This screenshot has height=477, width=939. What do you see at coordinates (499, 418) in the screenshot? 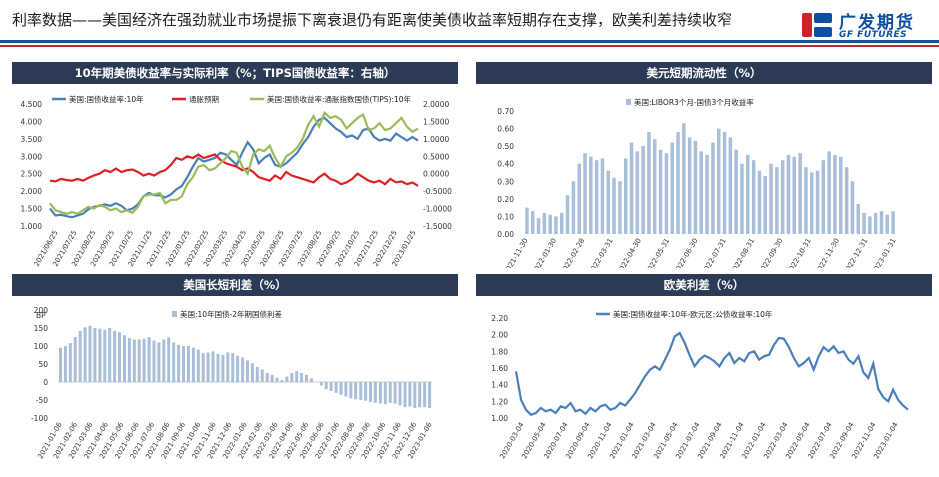
I see `c4-y-axis-tick-label: 1.00` at bounding box center [499, 418].